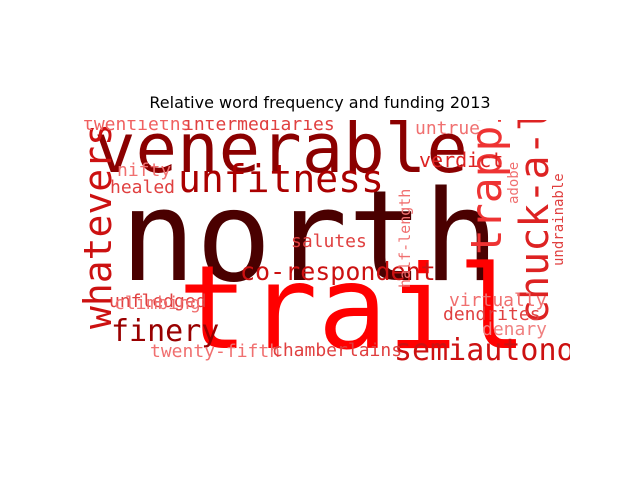 The image size is (640, 480). What do you see at coordinates (215, 351) in the screenshot?
I see `word-twenty-fifth: twenty-fifth` at bounding box center [215, 351].